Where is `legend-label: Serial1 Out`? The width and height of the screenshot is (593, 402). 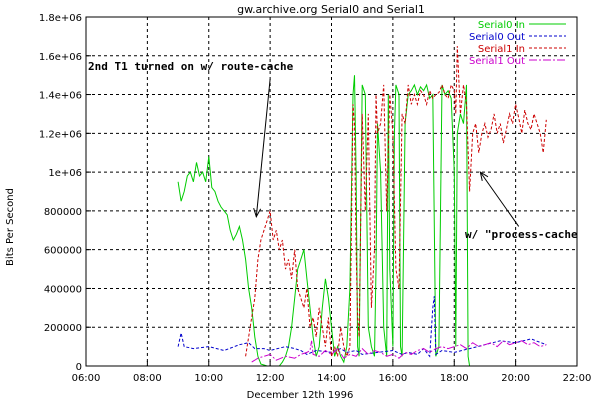
legend-label: Serial1 Out is located at coordinates (497, 61).